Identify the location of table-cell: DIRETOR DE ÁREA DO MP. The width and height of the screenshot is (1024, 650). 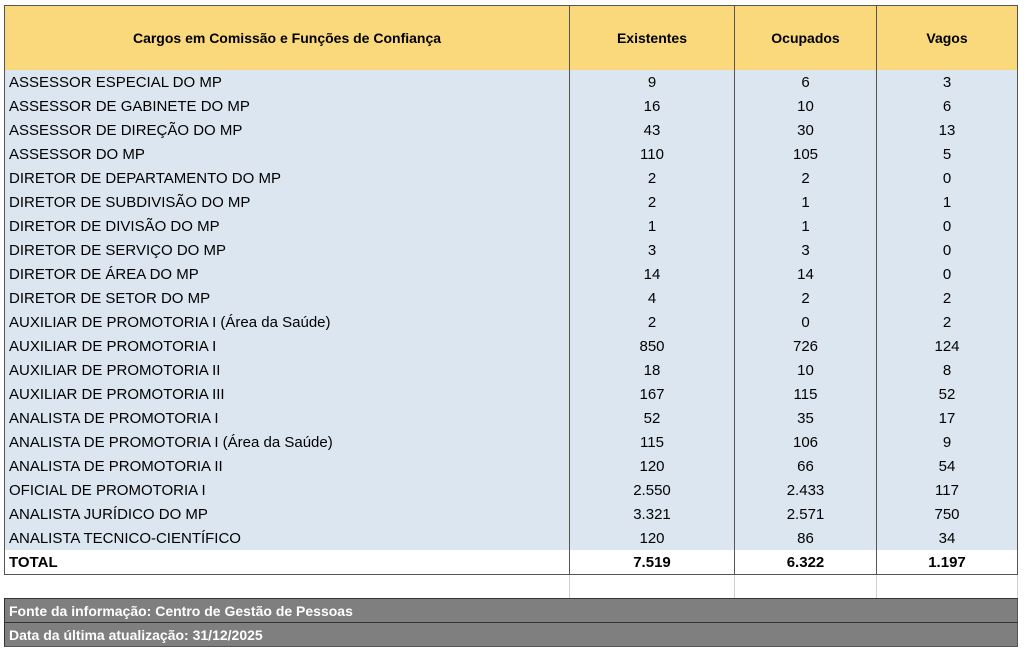
(287, 274).